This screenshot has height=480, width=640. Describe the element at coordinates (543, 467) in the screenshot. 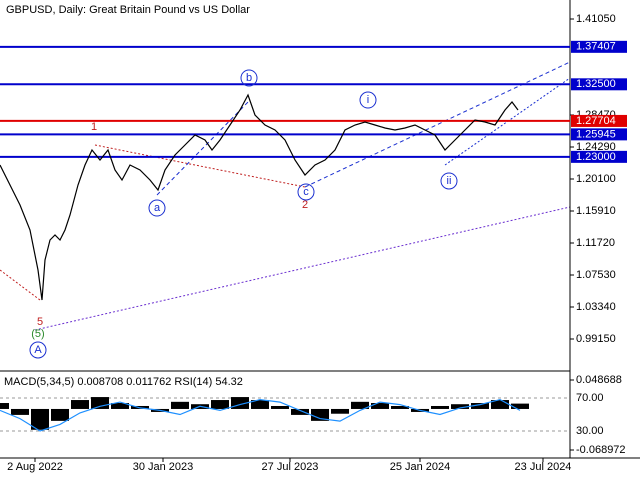

I see `x-tick-label: 23 Jul 2024` at that location.